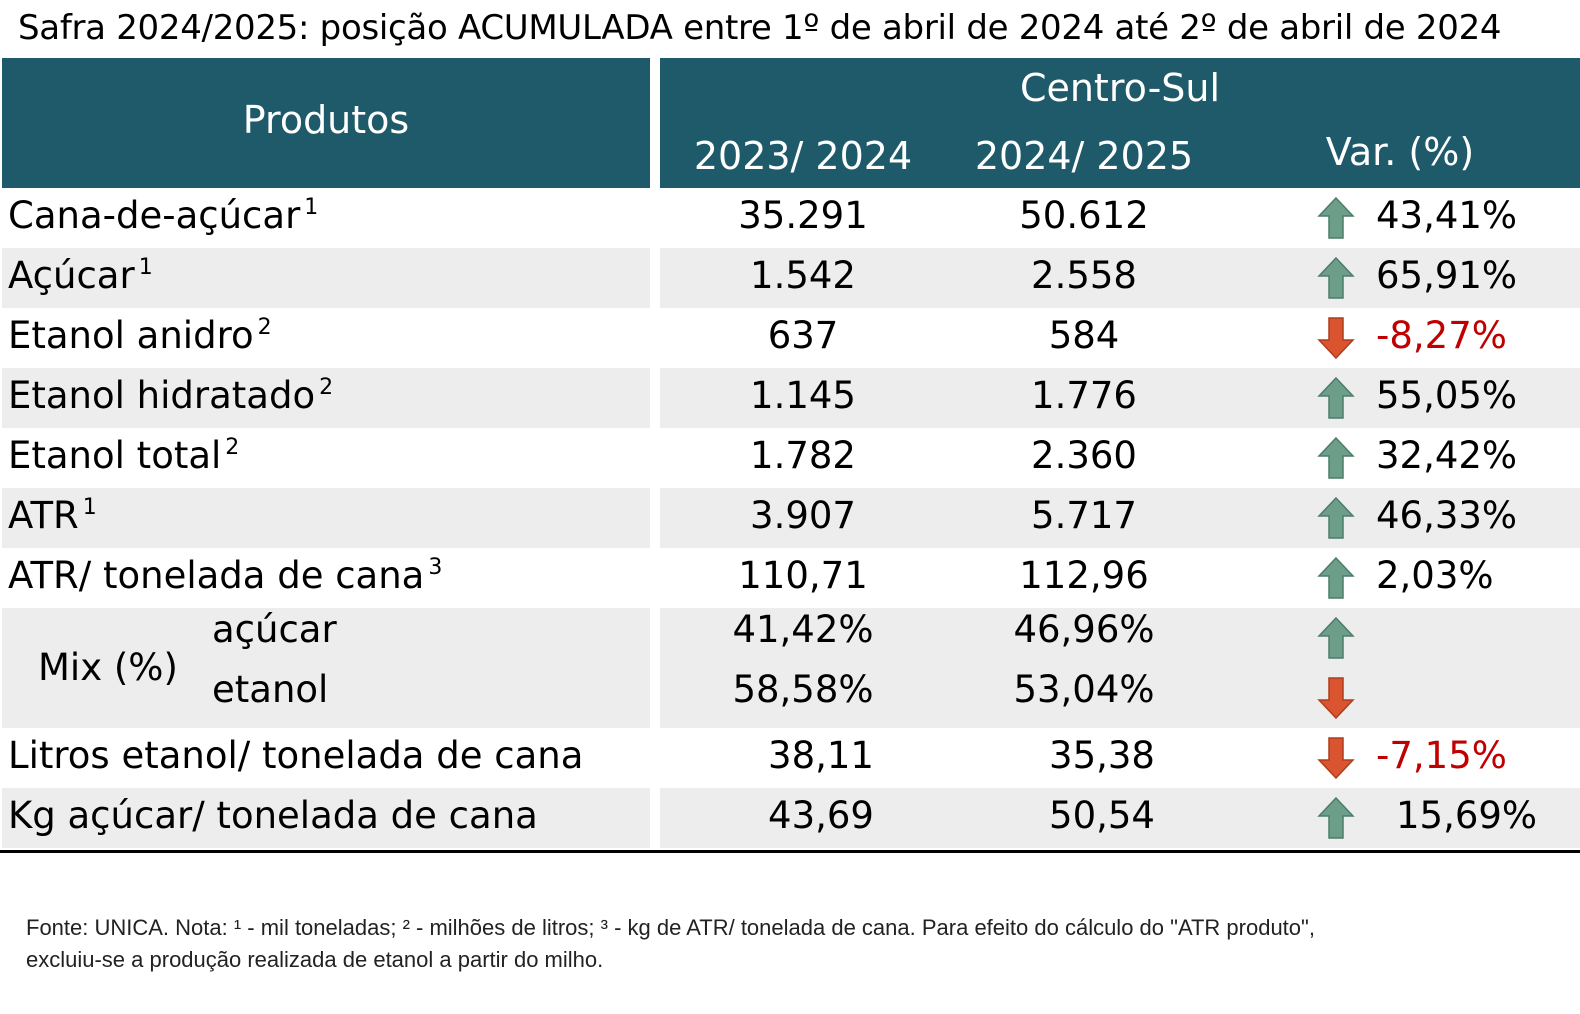 This screenshot has width=1580, height=1014. Describe the element at coordinates (1102, 815) in the screenshot. I see `value-2024: 50,54` at that location.